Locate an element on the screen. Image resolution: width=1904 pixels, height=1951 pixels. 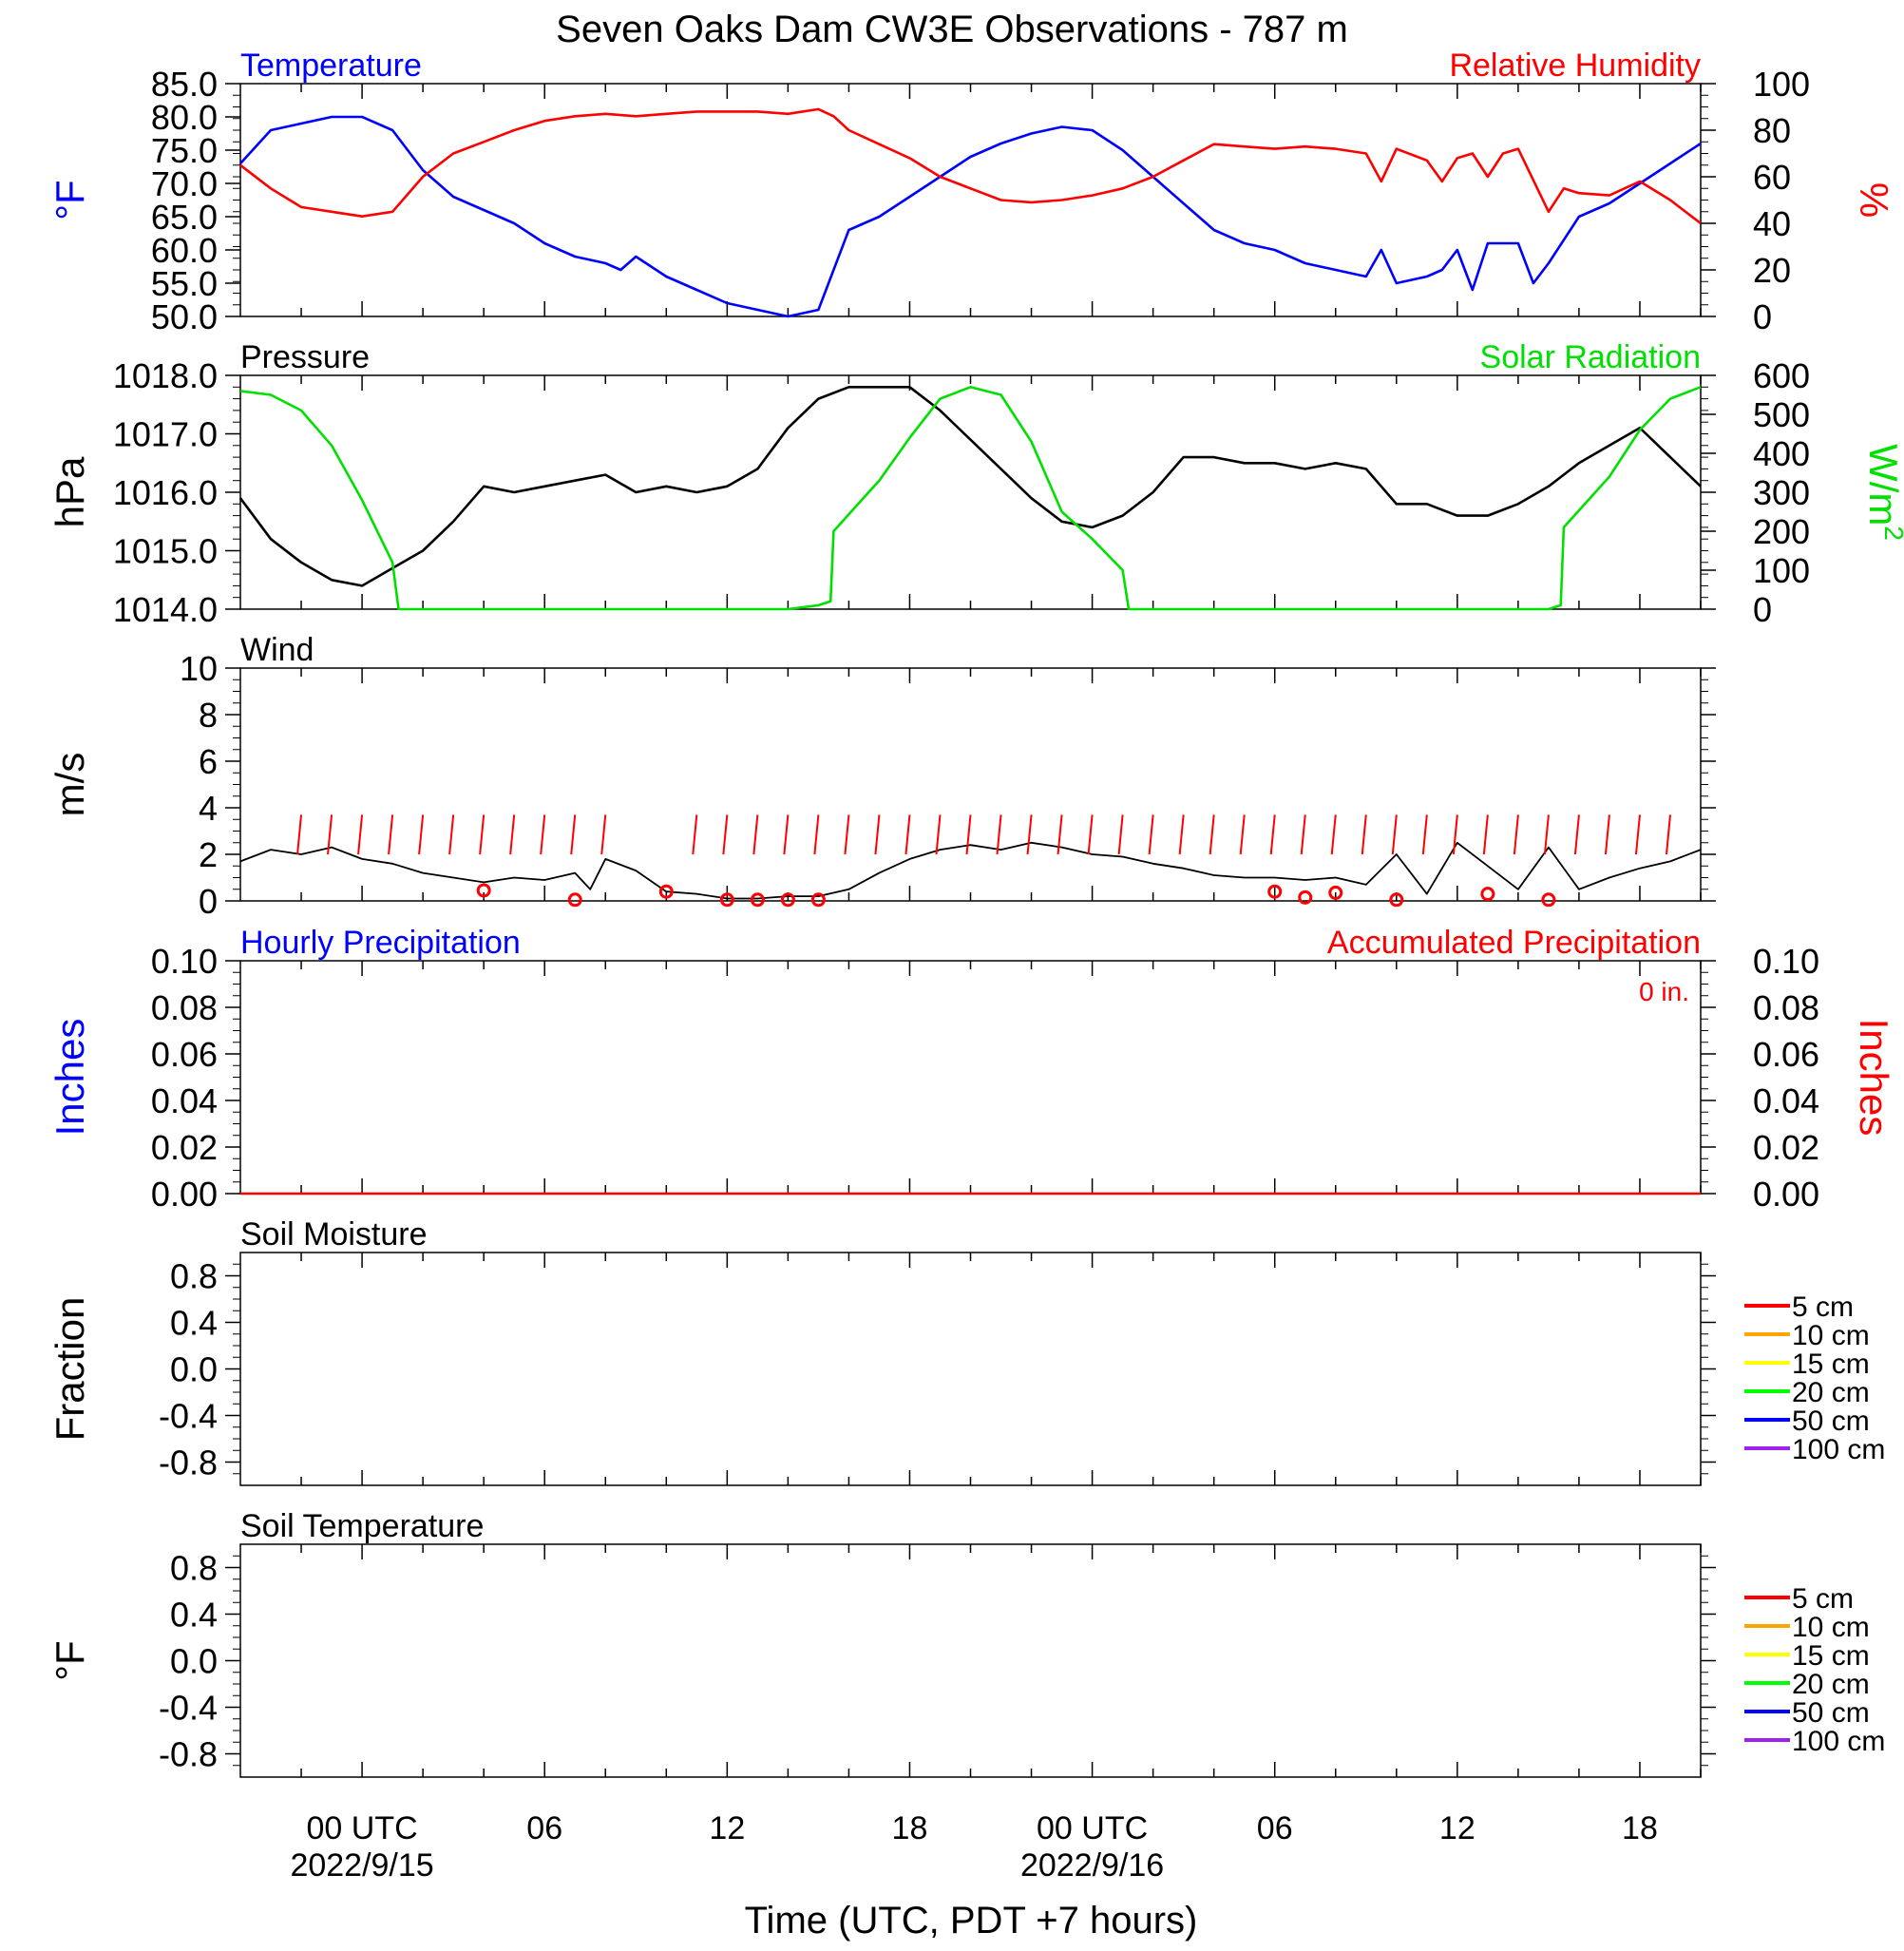
y-tick-label-left: 0.02 is located at coordinates (184, 1147).